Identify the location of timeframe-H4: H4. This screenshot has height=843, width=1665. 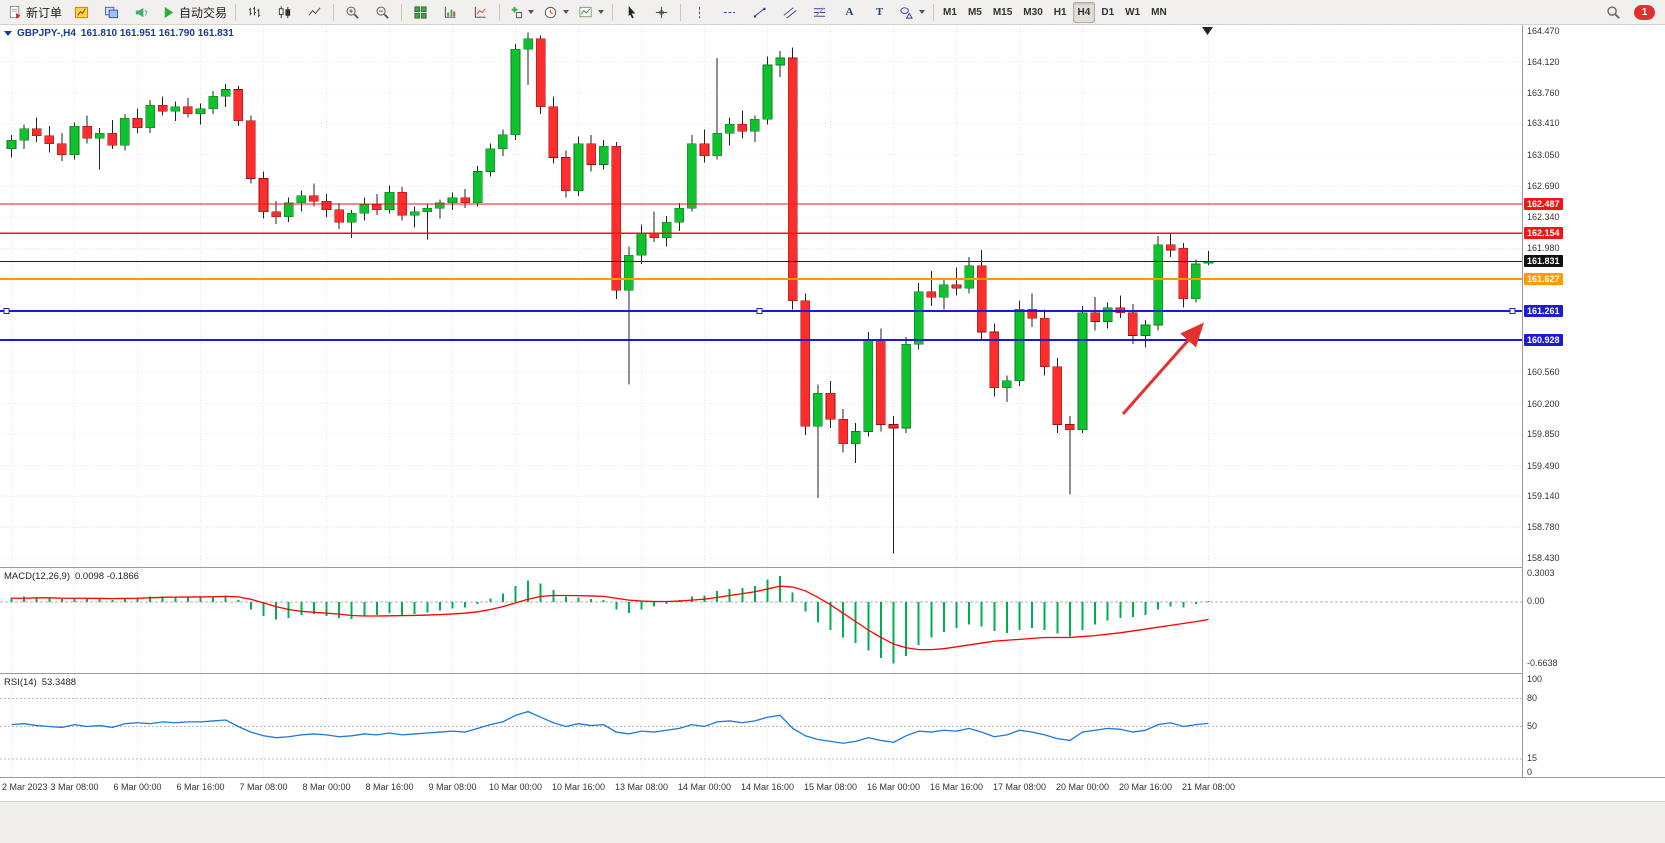
(1084, 12).